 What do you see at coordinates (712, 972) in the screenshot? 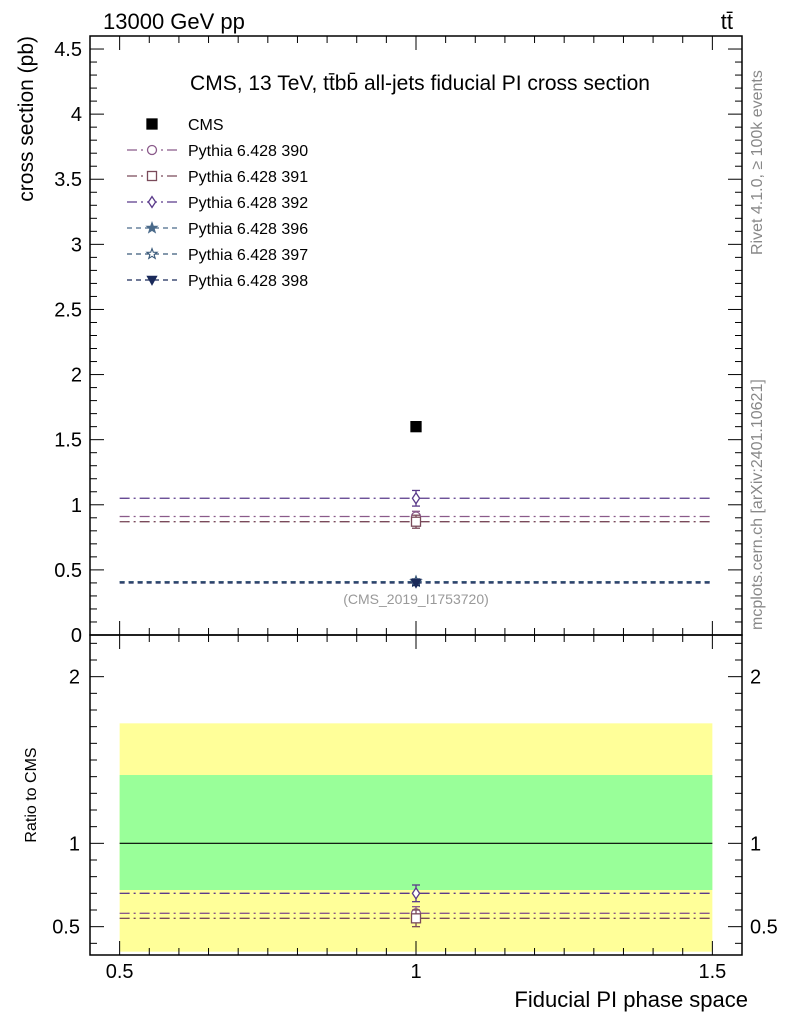
I see `x-tick-label: 1.5` at bounding box center [712, 972].